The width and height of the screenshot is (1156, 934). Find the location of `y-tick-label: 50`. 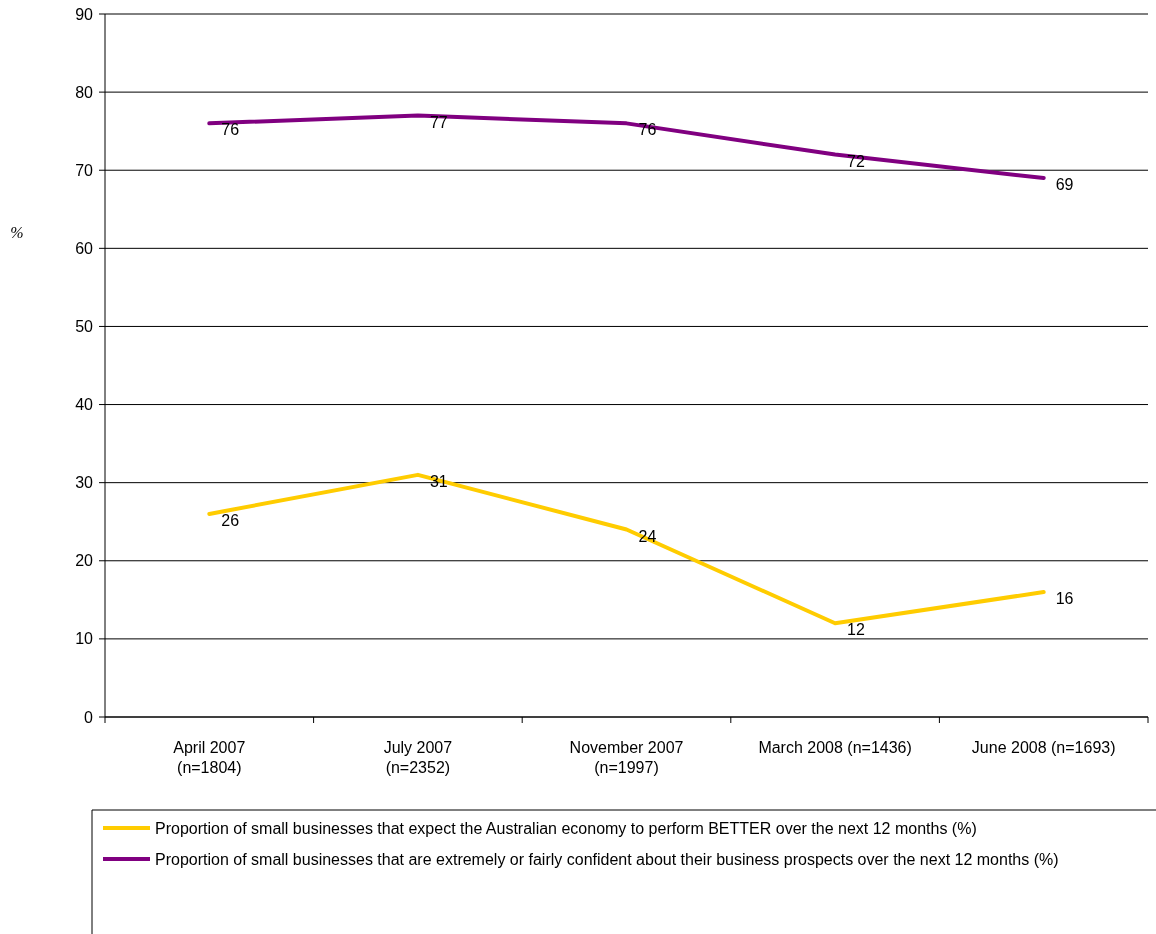

y-tick-label: 50 is located at coordinates (84, 327).